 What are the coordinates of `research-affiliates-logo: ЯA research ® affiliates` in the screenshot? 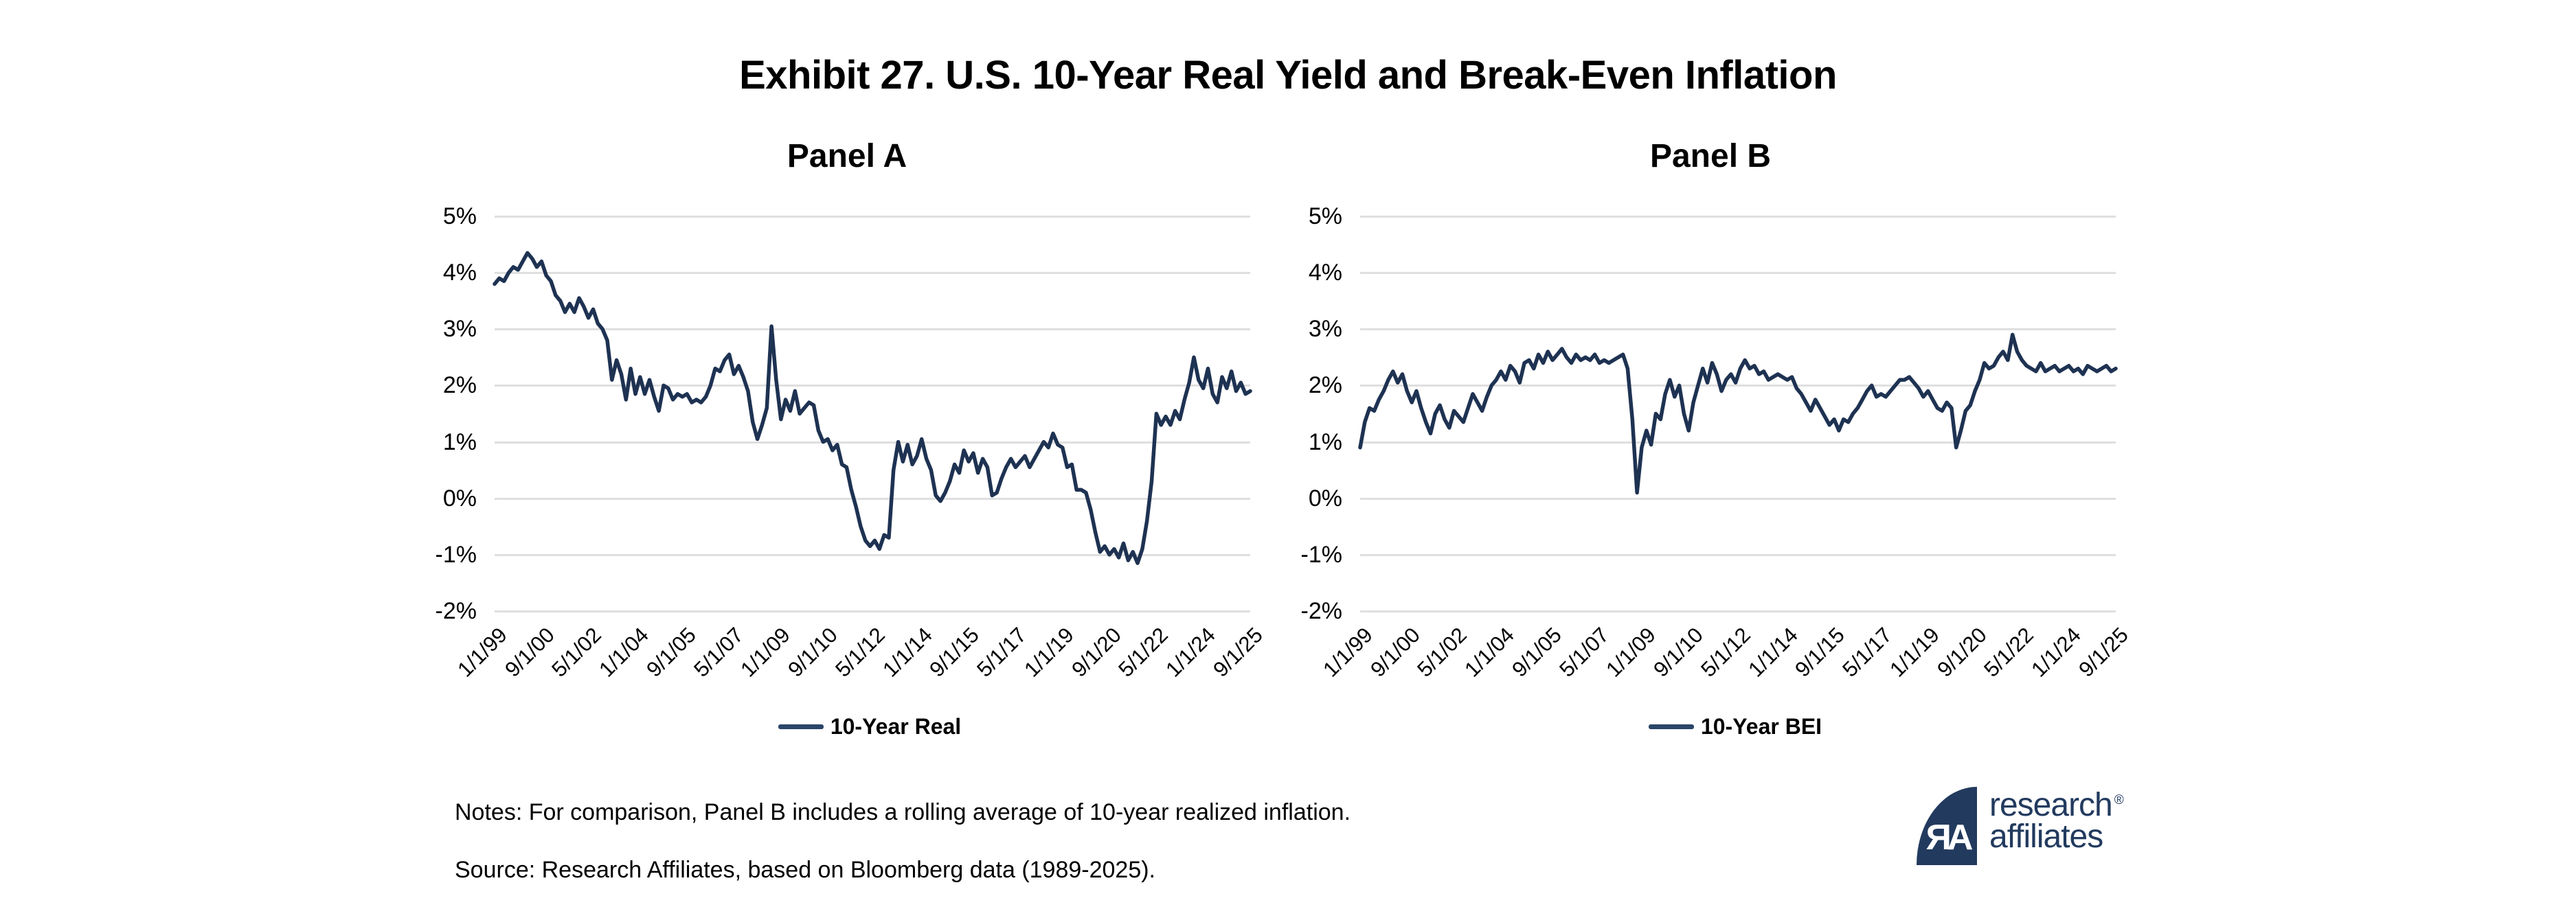 It's located at (2061, 839).